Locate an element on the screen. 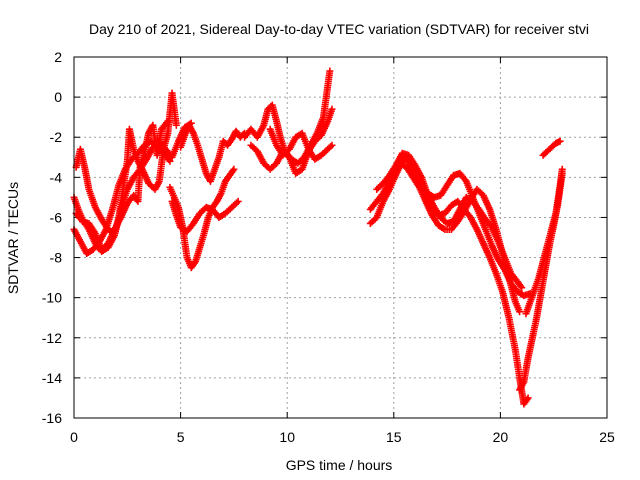 This screenshot has height=480, width=640. y-tick-label: -12 is located at coordinates (52, 338).